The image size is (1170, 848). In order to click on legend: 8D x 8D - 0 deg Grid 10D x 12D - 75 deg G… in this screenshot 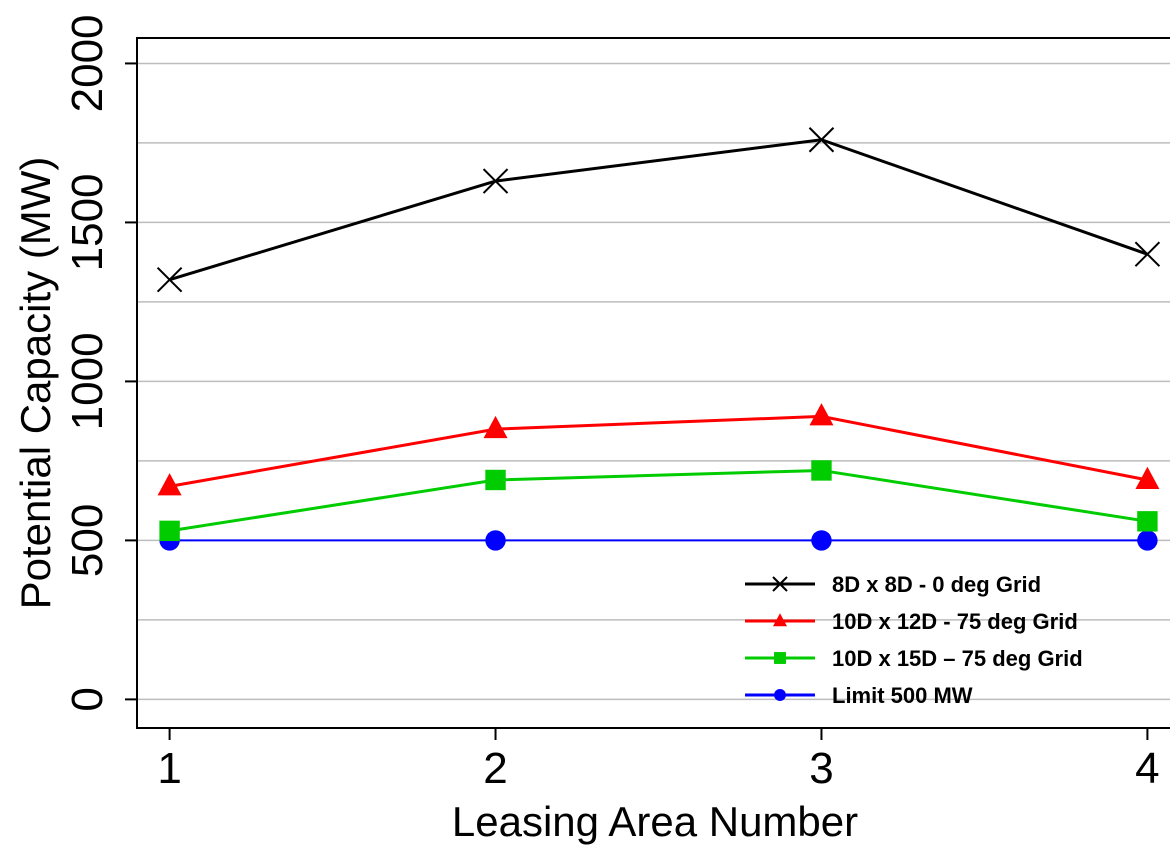, I will do `click(914, 640)`.